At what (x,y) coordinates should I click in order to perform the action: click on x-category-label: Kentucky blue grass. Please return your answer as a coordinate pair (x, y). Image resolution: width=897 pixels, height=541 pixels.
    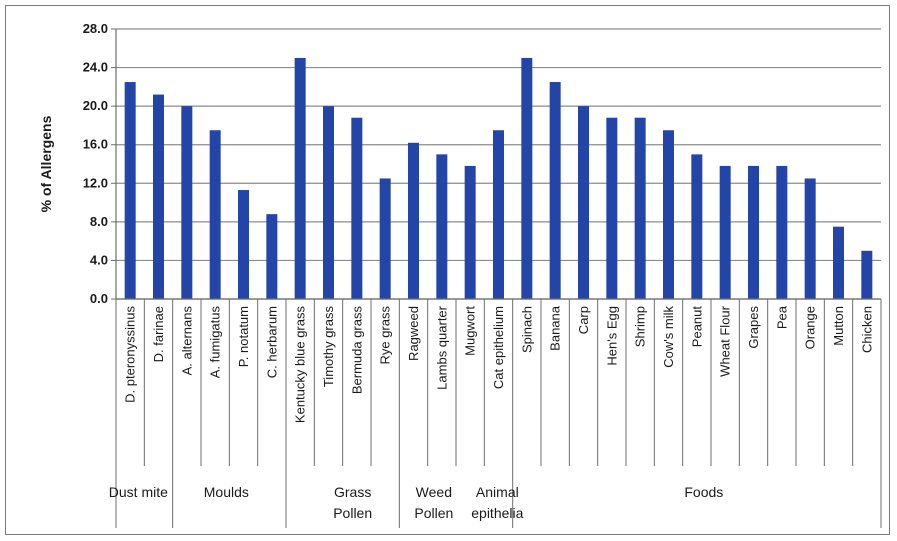
    Looking at the image, I should click on (300, 365).